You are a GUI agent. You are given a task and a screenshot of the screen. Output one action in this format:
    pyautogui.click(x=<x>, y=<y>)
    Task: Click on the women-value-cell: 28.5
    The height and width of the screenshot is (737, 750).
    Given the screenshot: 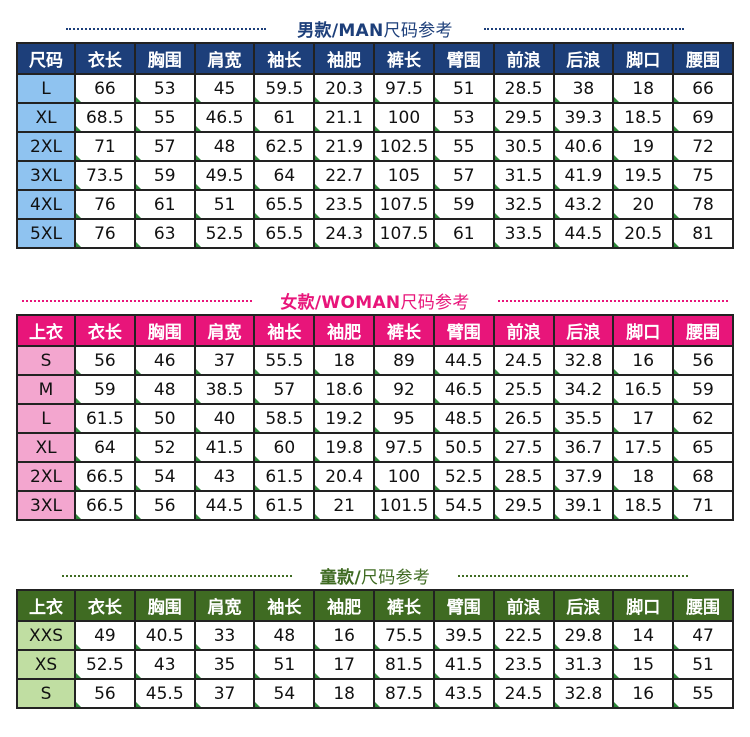 What is the action you would take?
    pyautogui.click(x=523, y=476)
    